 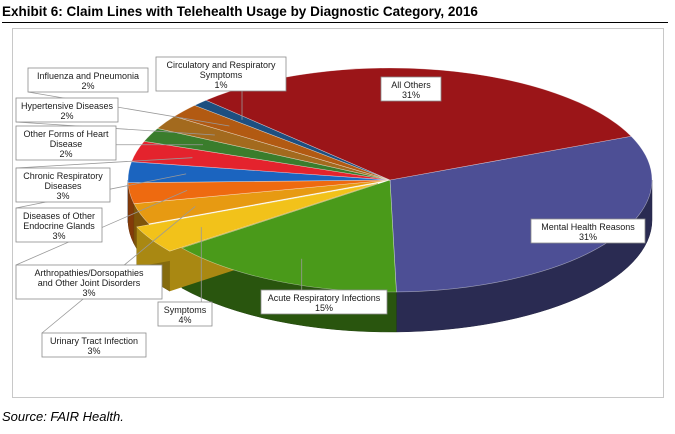 What do you see at coordinates (59, 216) in the screenshot?
I see `slice-name-label: Diseases of Other` at bounding box center [59, 216].